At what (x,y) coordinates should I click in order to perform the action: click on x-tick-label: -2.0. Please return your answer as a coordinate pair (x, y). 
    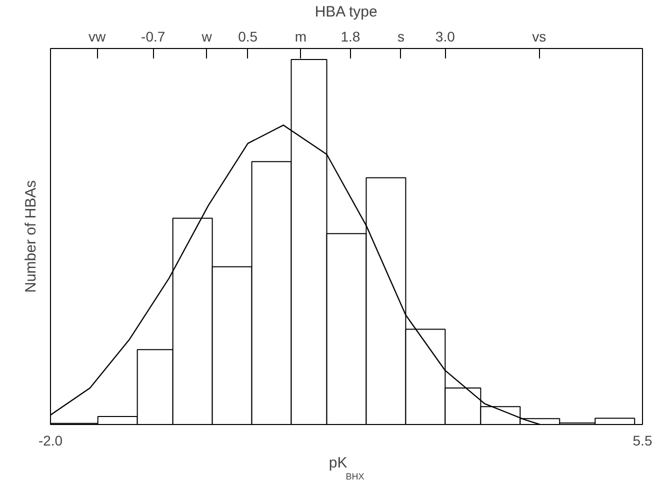
    Looking at the image, I should click on (50, 440).